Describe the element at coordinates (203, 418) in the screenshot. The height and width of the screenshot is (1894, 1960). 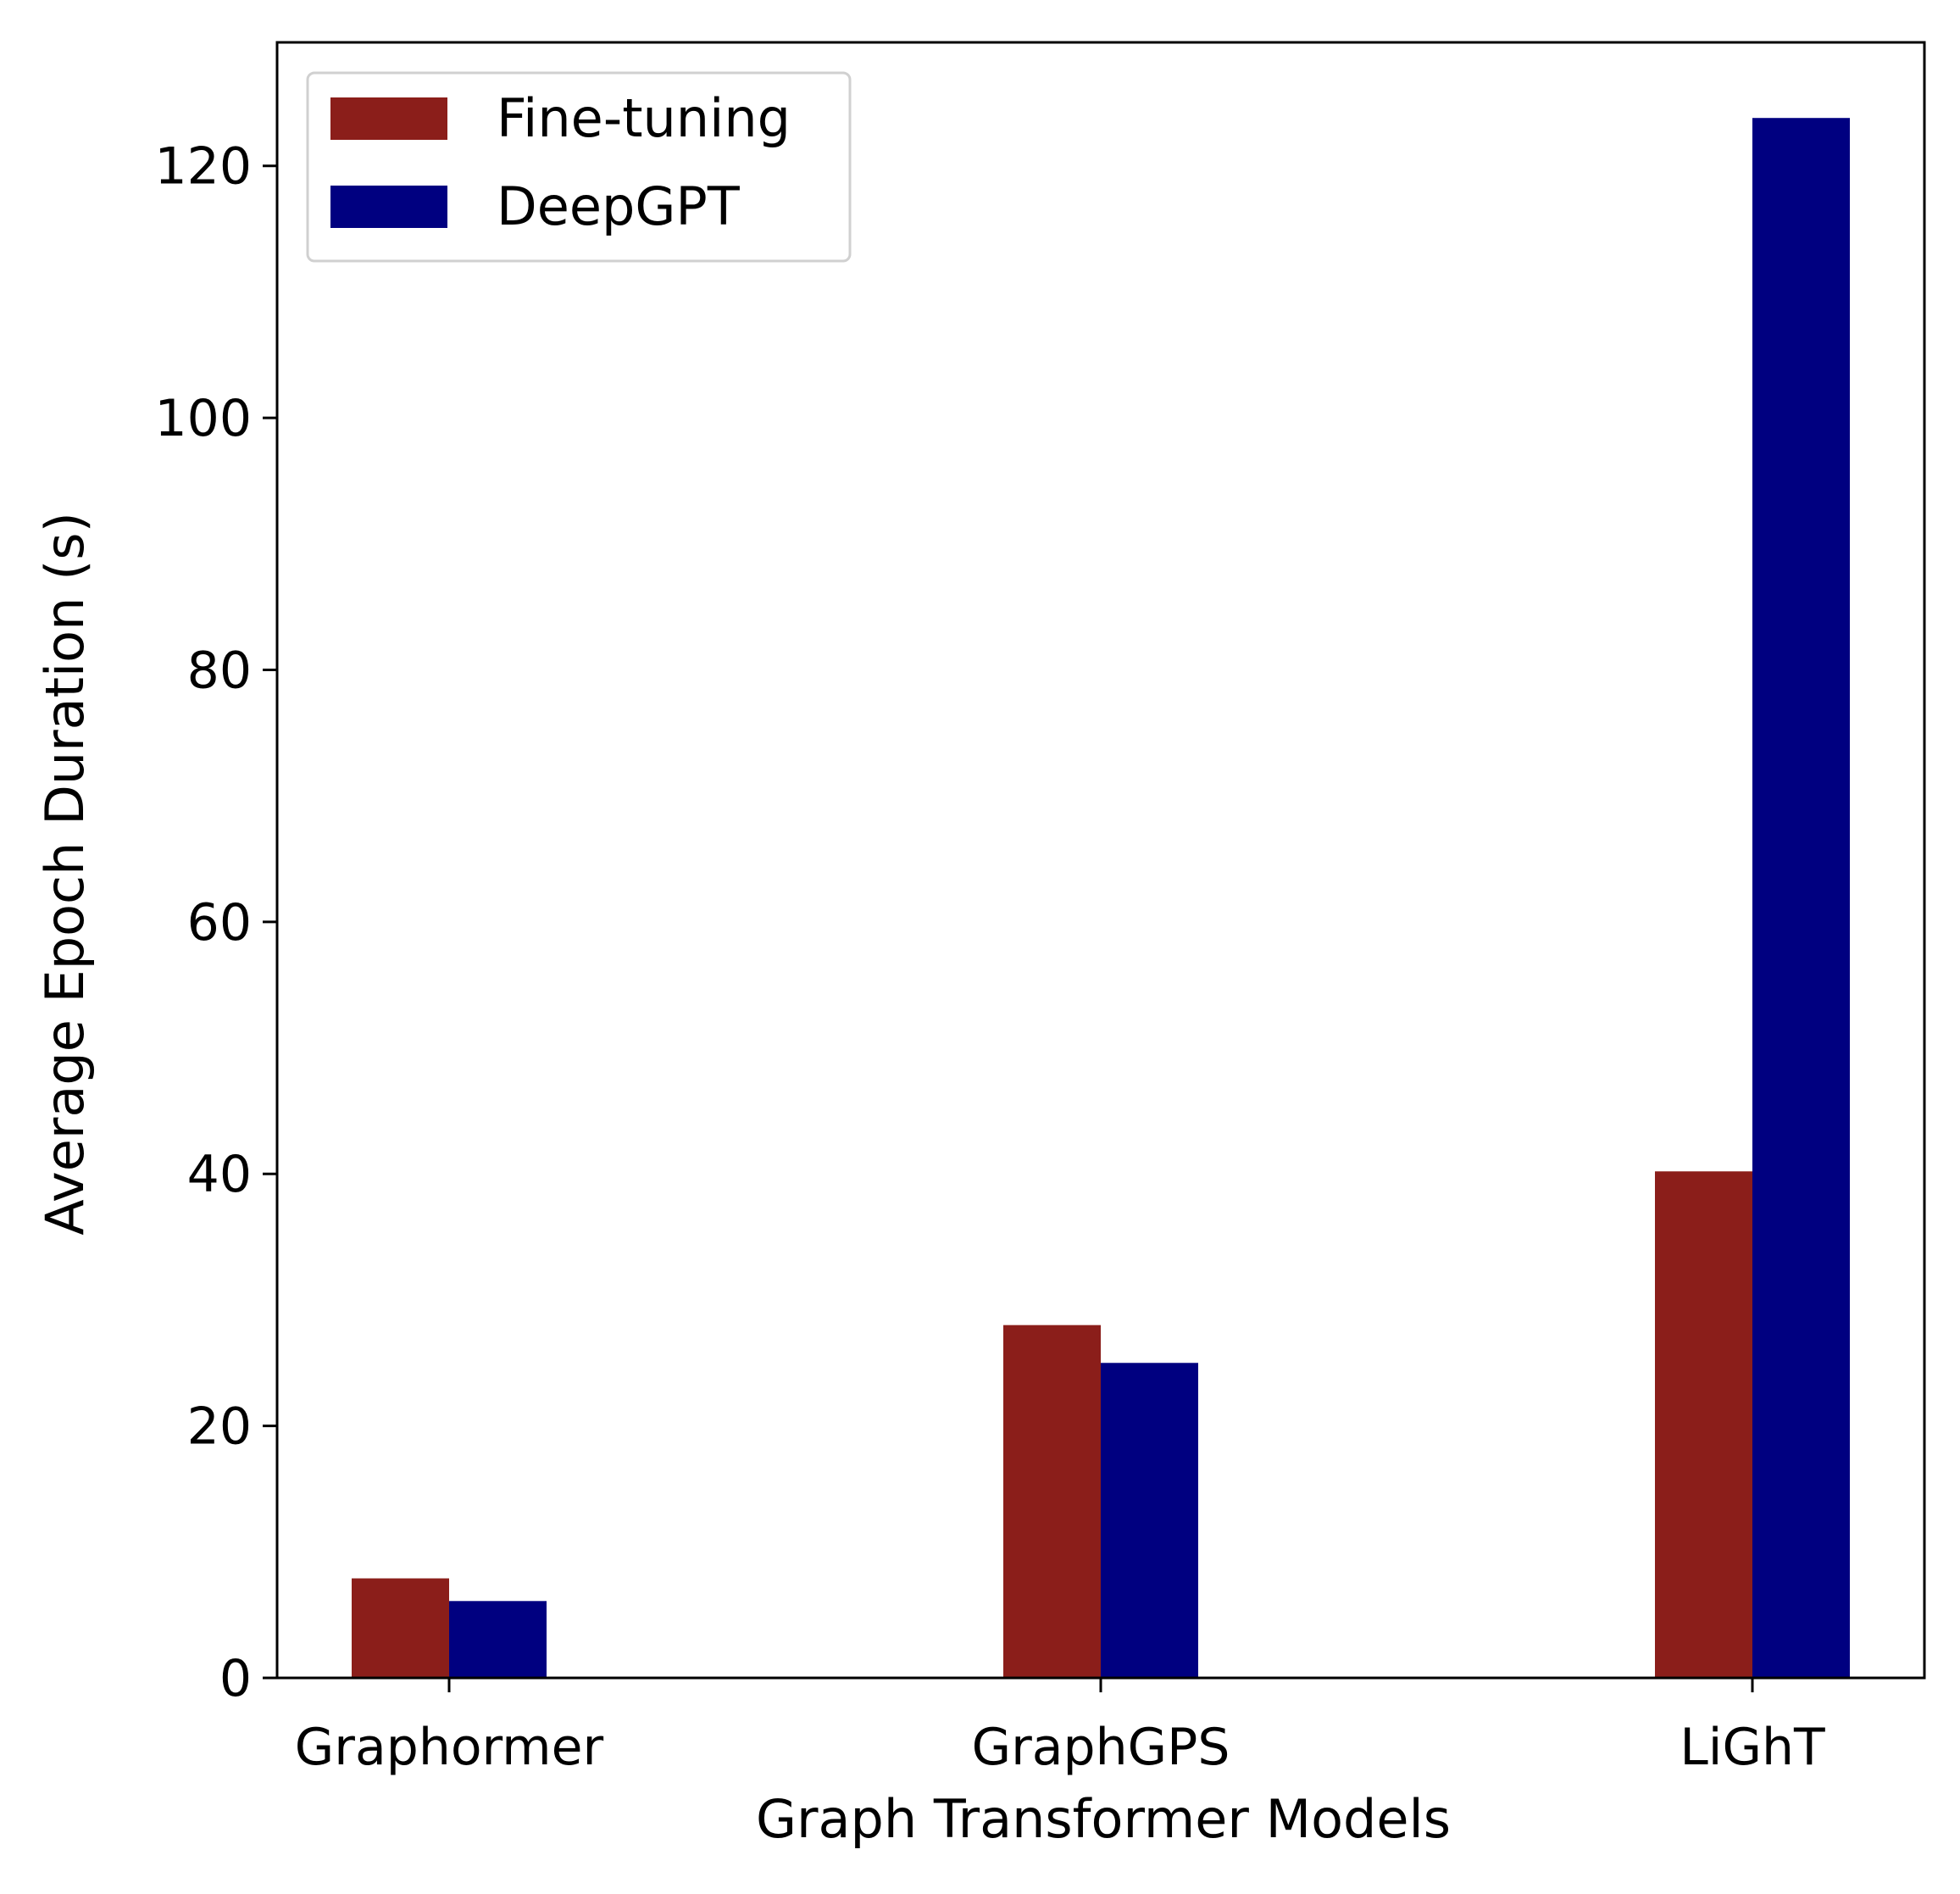
I see `y-tick-label: 100` at that location.